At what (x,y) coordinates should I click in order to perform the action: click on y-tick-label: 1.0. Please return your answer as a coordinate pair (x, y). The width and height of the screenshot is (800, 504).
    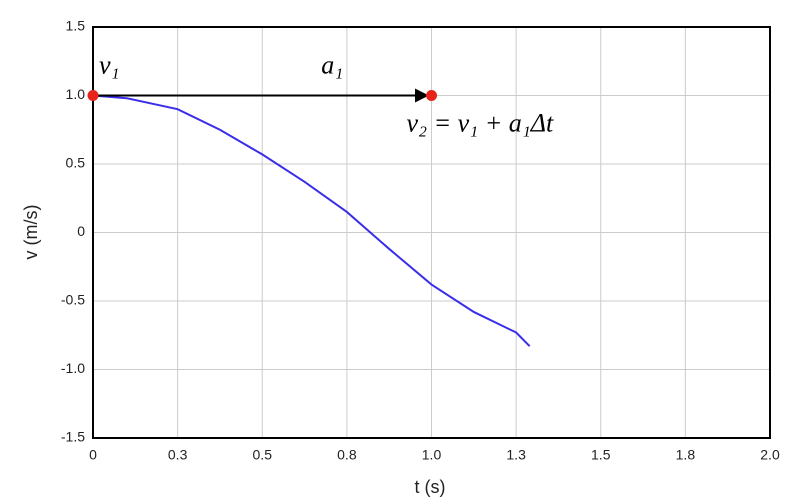
    Looking at the image, I should click on (76, 94).